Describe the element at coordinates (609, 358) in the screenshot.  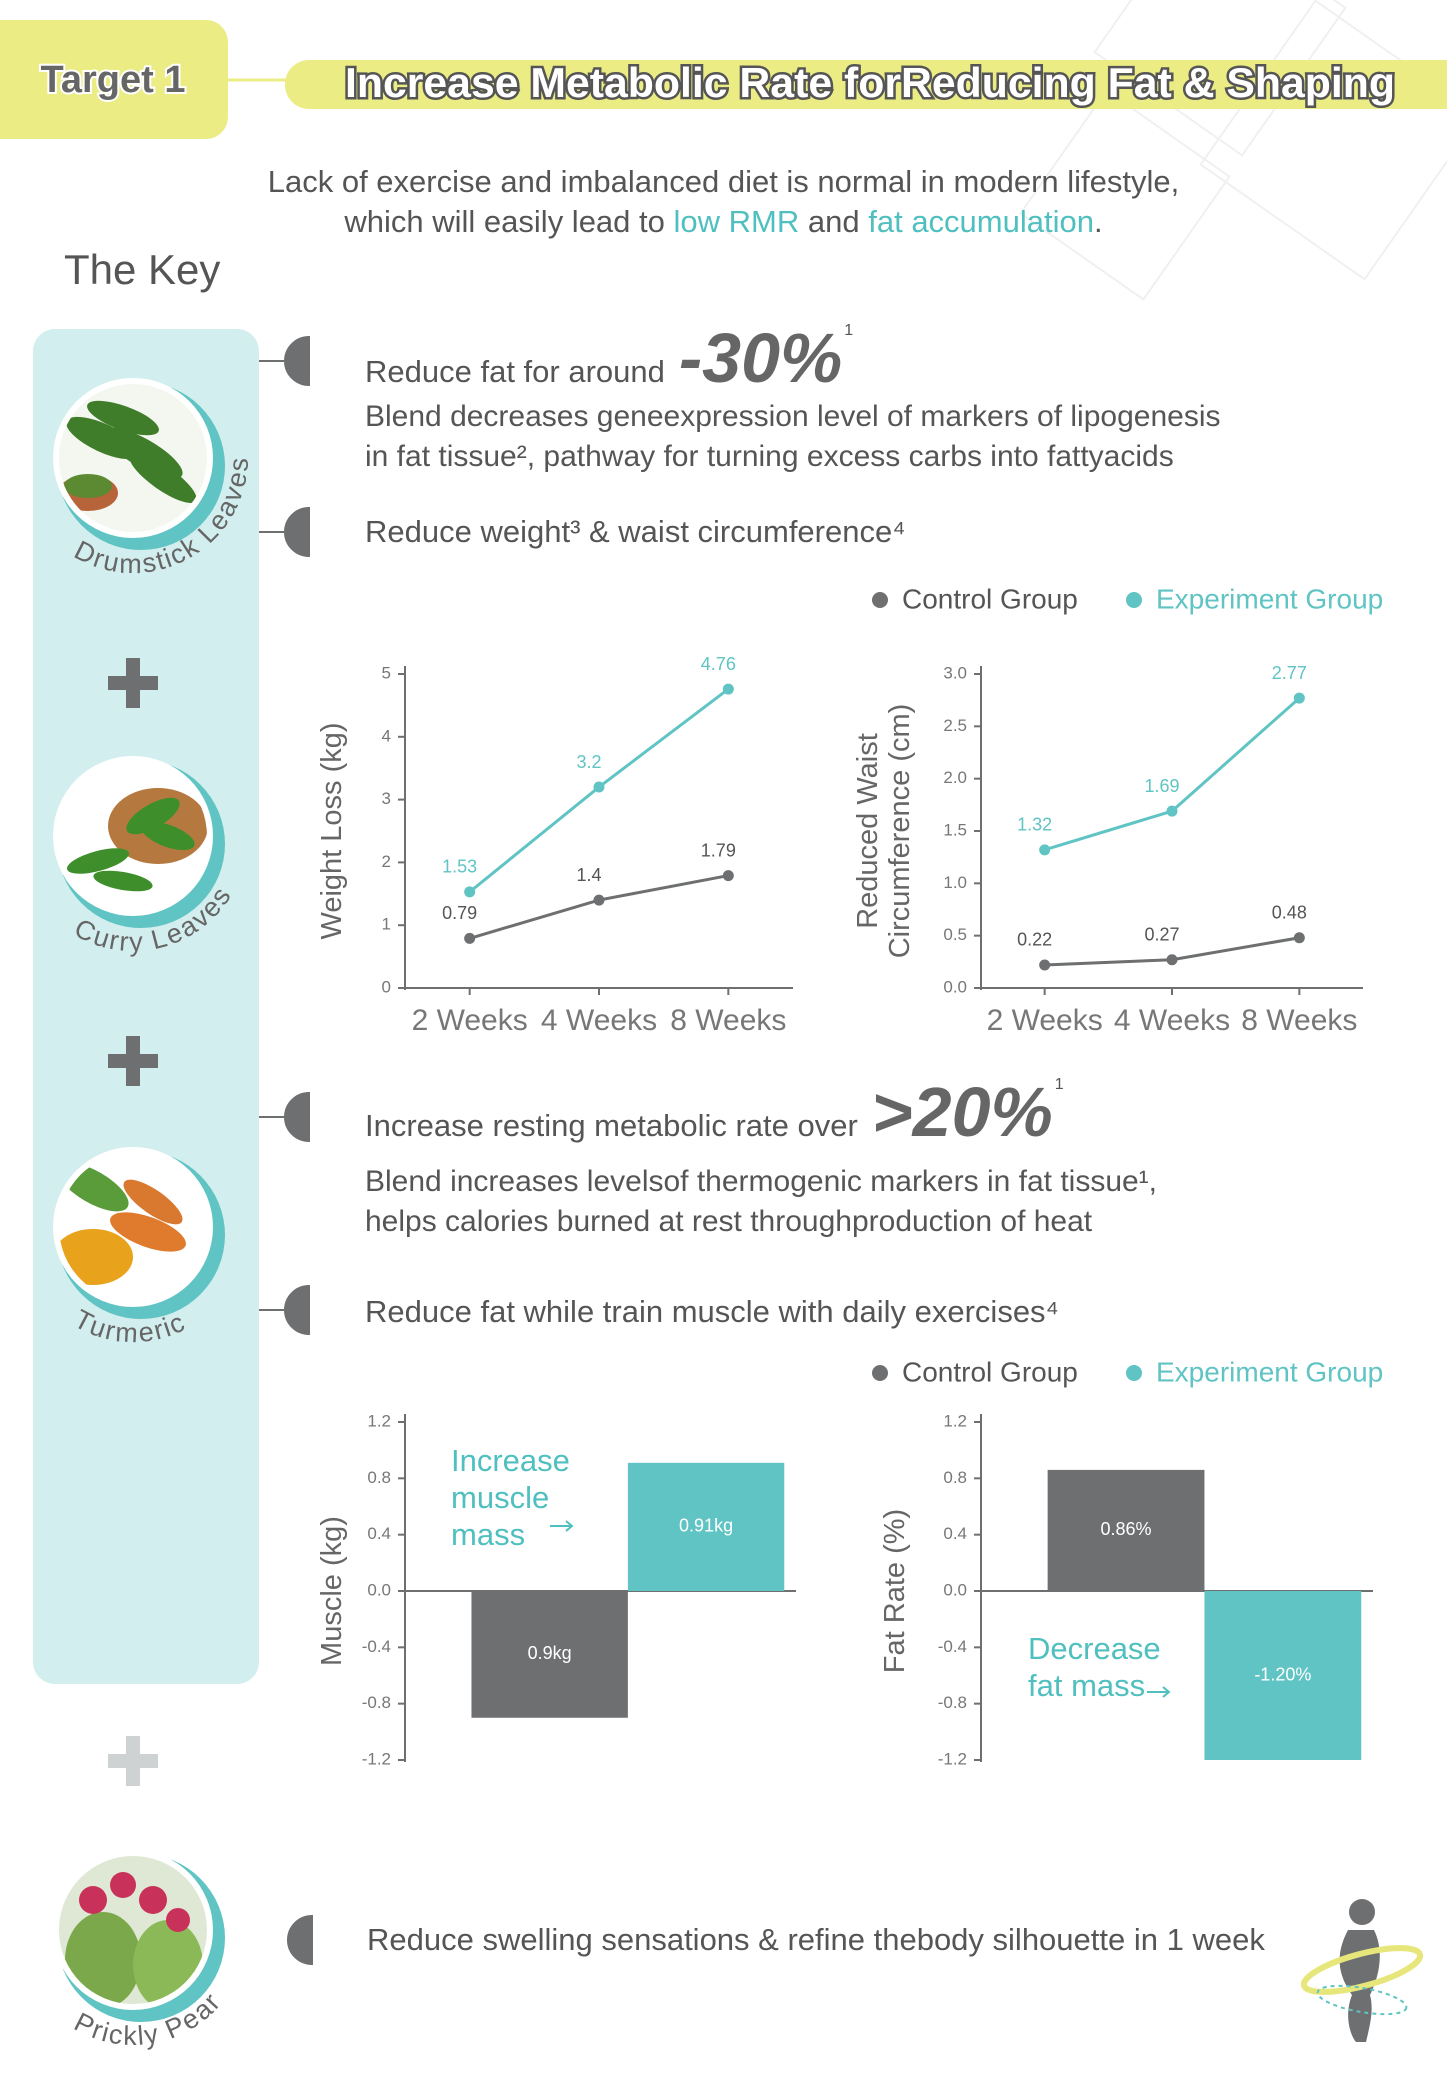
I see `point-heading-row: Reduce fat for around -30% 1` at that location.